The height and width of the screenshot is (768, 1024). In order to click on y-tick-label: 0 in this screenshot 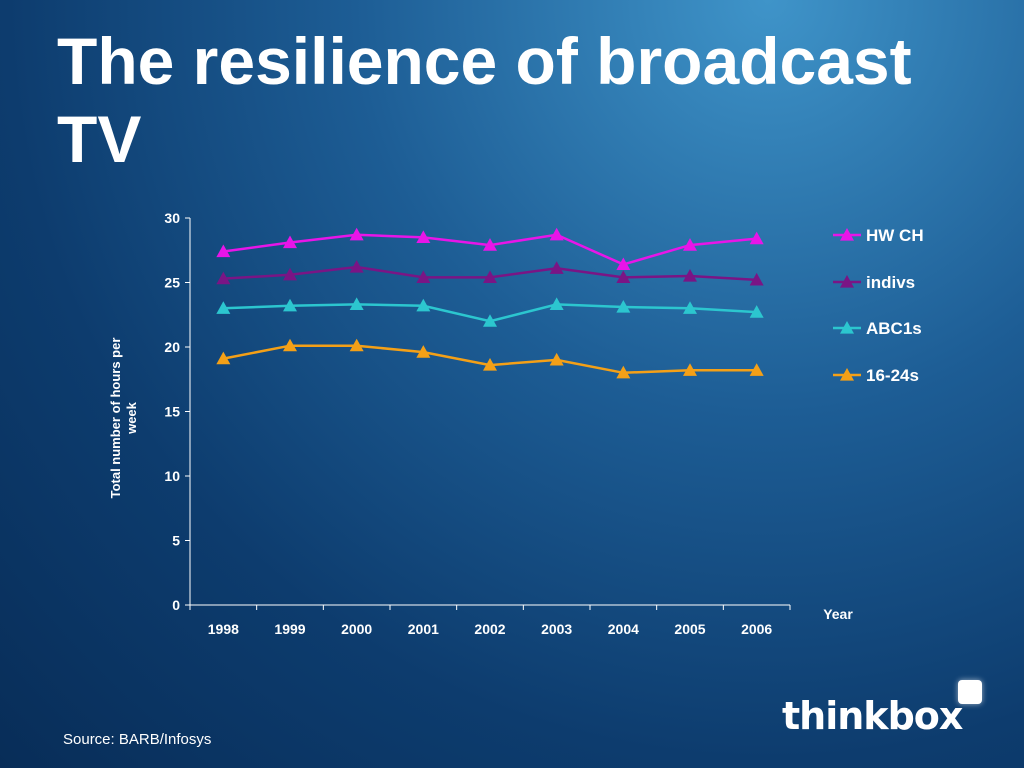, I will do `click(176, 605)`.